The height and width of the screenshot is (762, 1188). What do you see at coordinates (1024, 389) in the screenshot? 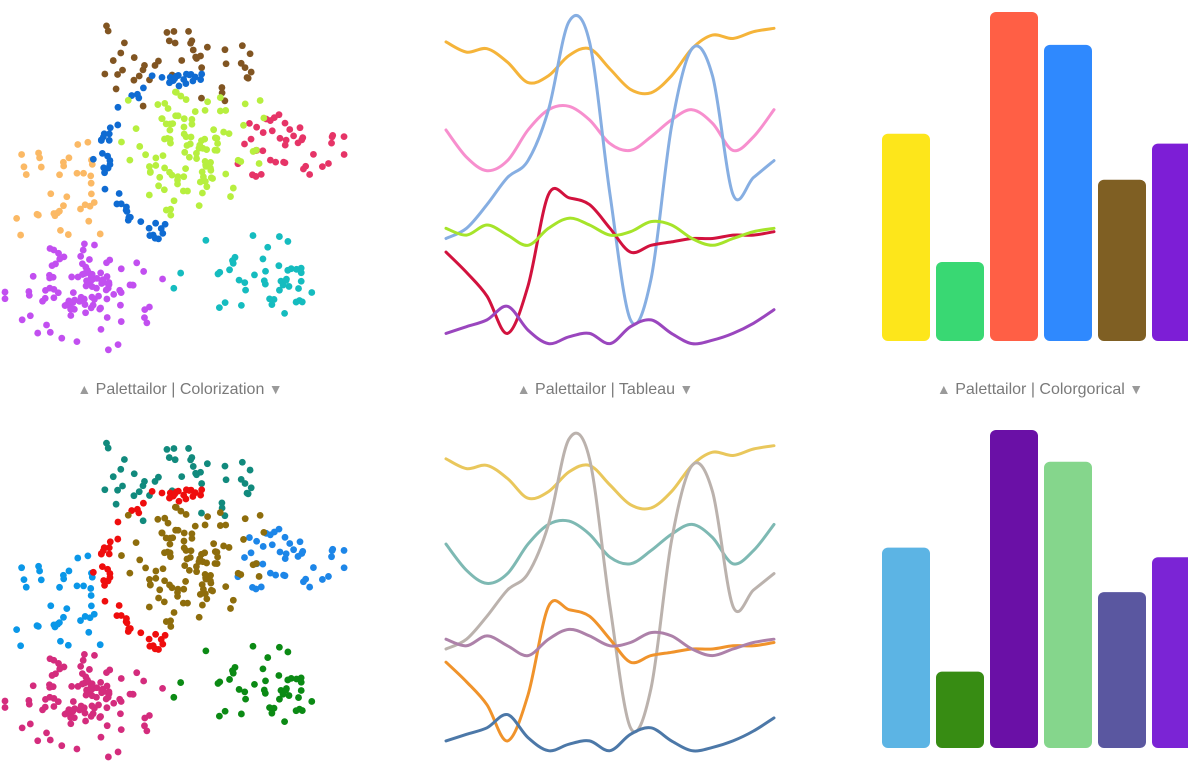
I see `caption-colorgorical: ▲ Palettailor | Colorgorical ▼` at bounding box center [1024, 389].